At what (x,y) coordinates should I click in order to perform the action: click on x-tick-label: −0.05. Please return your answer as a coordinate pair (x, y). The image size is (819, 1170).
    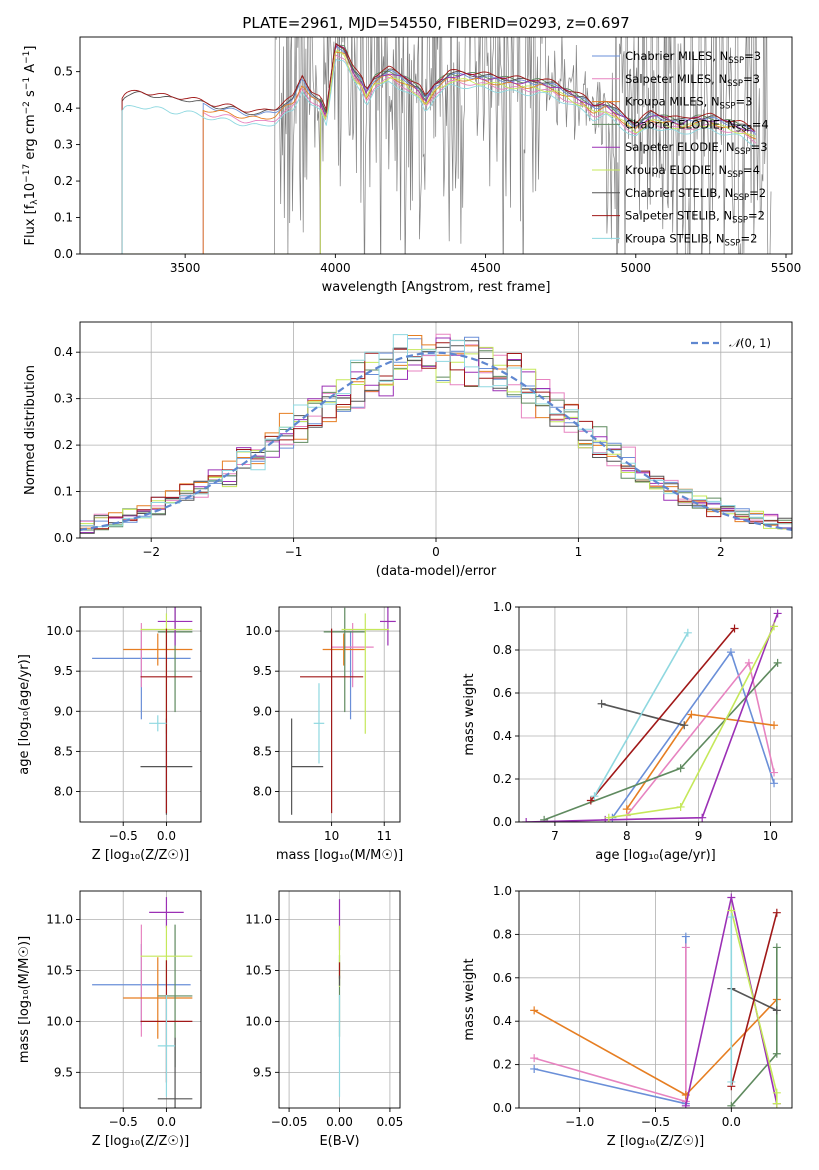
    Looking at the image, I should click on (289, 1122).